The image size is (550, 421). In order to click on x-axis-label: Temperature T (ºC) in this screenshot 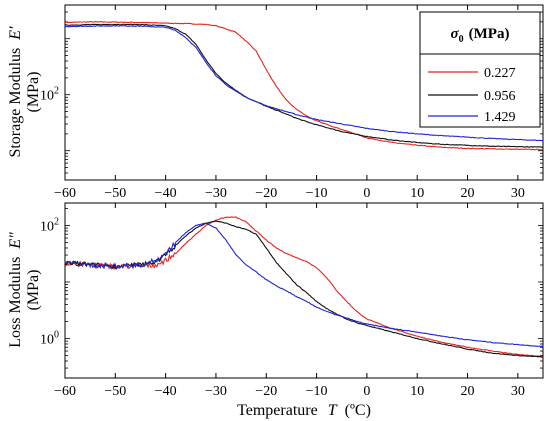, I will do `click(304, 410)`.